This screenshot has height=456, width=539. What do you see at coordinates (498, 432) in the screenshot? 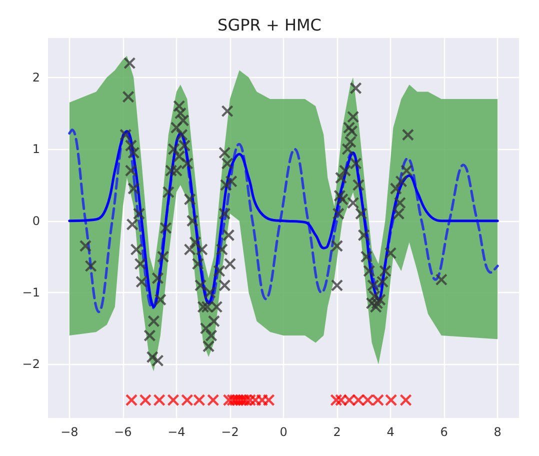
I see `x-tick-label: 8` at bounding box center [498, 432].